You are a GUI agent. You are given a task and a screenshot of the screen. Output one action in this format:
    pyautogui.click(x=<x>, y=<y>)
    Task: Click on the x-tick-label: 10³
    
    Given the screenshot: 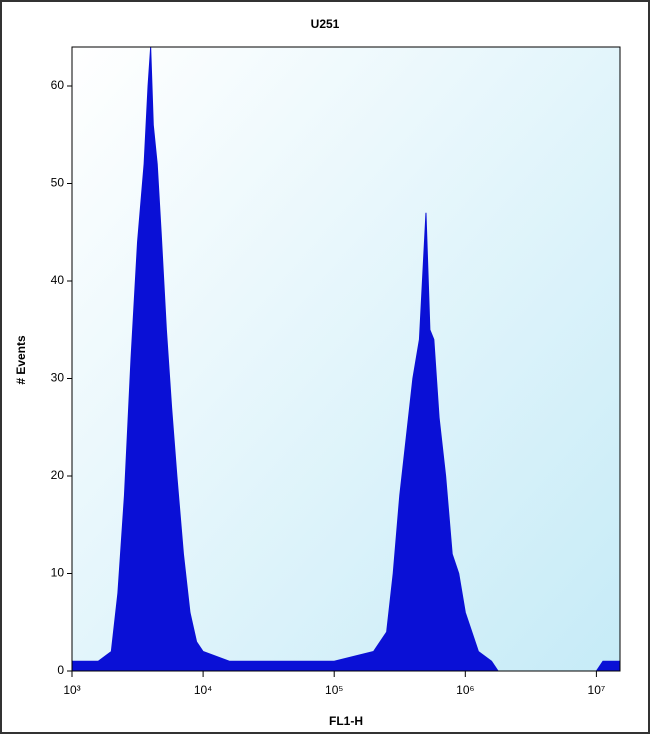 What is the action you would take?
    pyautogui.click(x=71, y=690)
    